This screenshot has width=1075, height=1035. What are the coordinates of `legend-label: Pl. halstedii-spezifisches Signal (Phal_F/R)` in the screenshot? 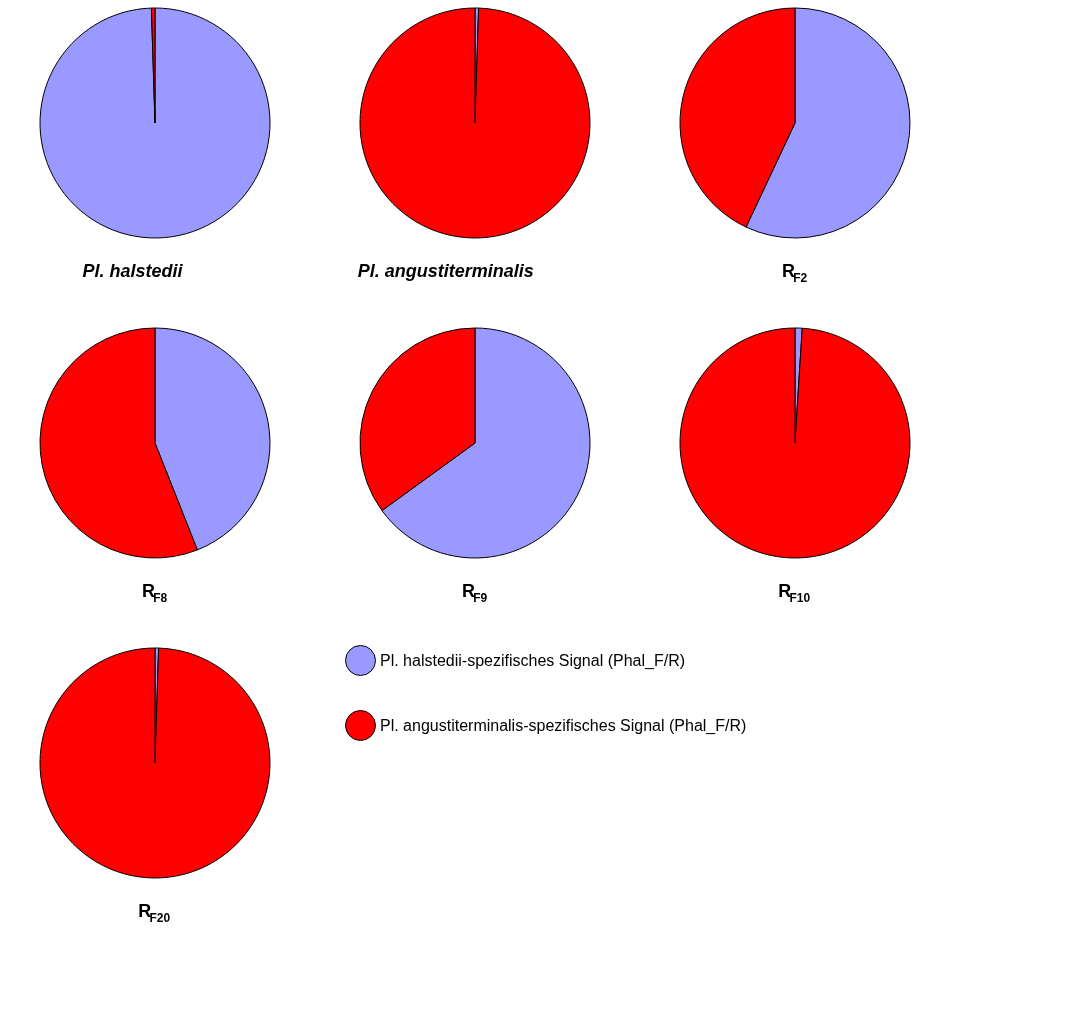 It's located at (533, 660).